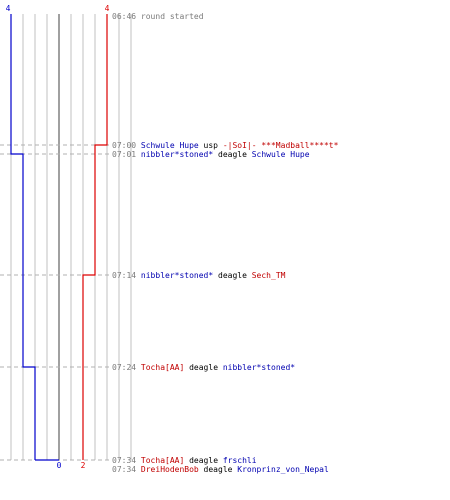 Image resolution: width=450 pixels, height=500 pixels. Describe the element at coordinates (210, 145) in the screenshot. I see `event-weapon: usp` at that location.